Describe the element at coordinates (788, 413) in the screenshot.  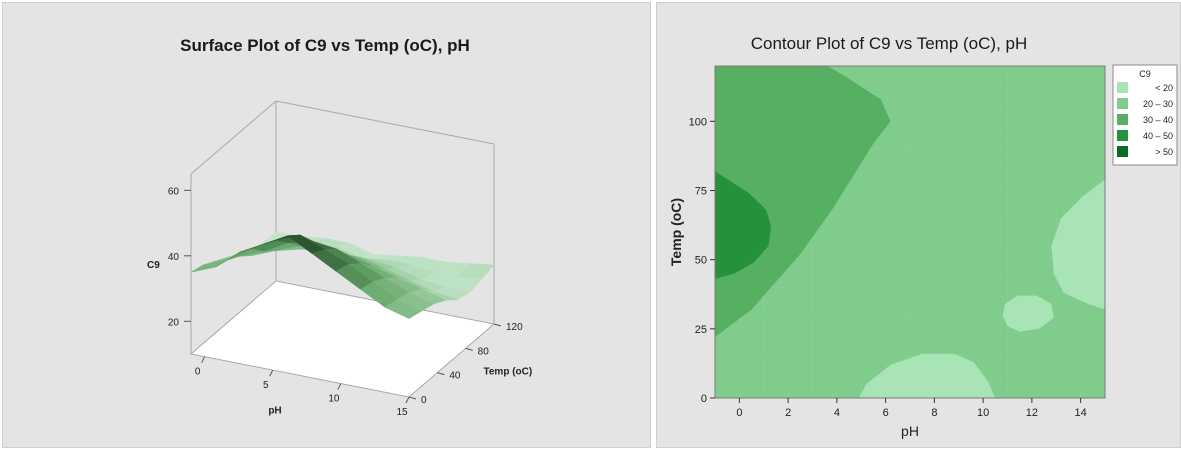
I see `contour-x-tick-label: 2` at that location.